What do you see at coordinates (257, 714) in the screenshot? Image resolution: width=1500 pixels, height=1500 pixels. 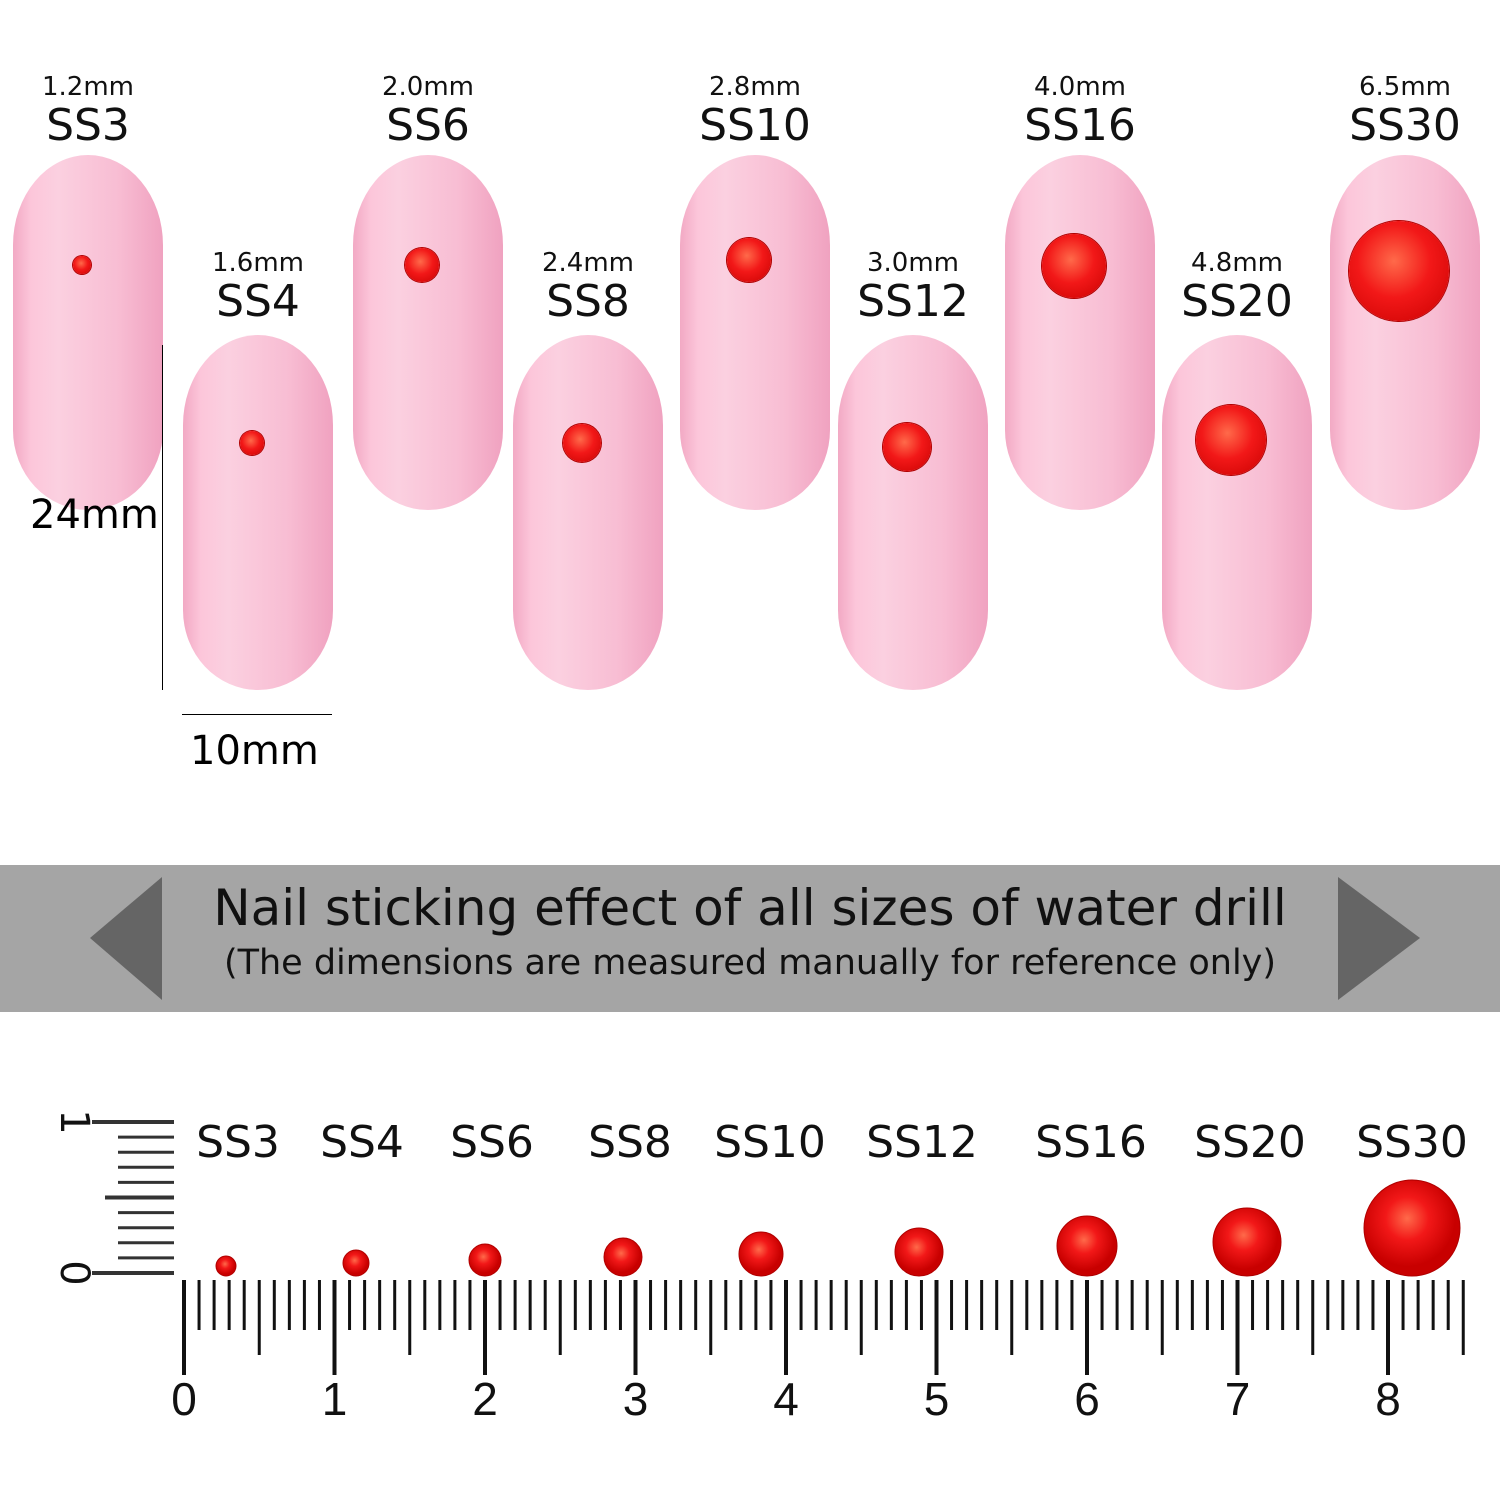 I see `width-line` at bounding box center [257, 714].